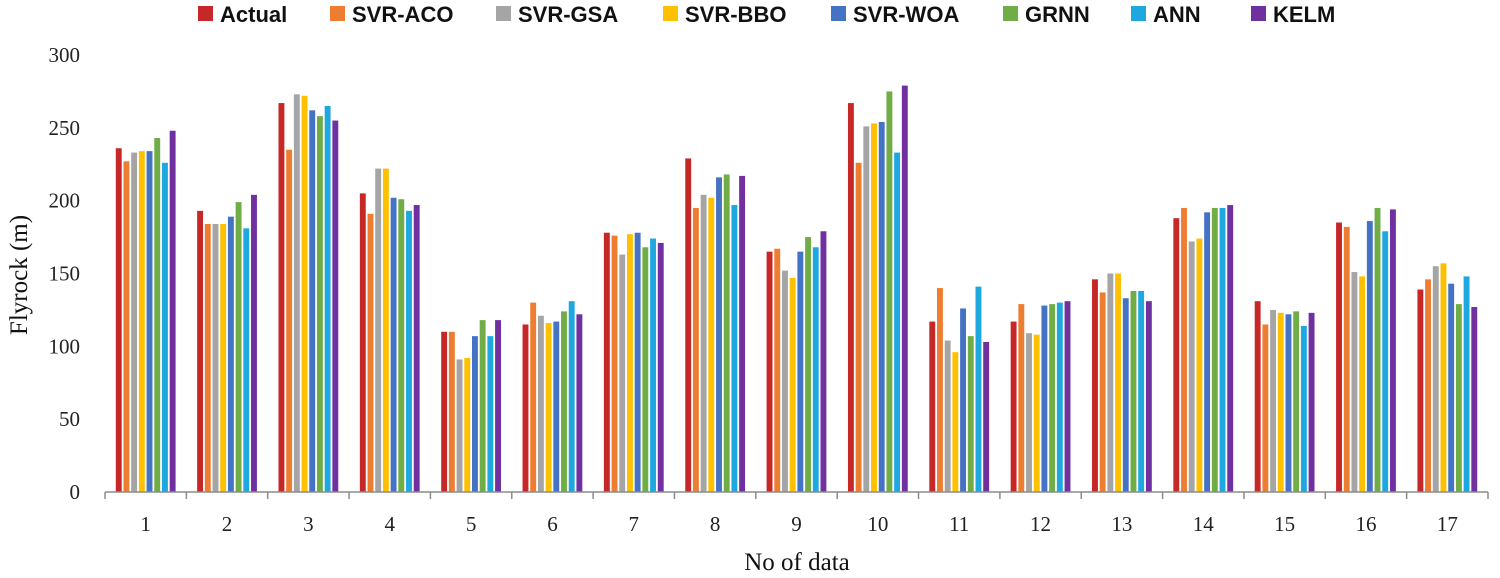 The height and width of the screenshot is (578, 1500). I want to click on x-tick-label: 7, so click(634, 524).